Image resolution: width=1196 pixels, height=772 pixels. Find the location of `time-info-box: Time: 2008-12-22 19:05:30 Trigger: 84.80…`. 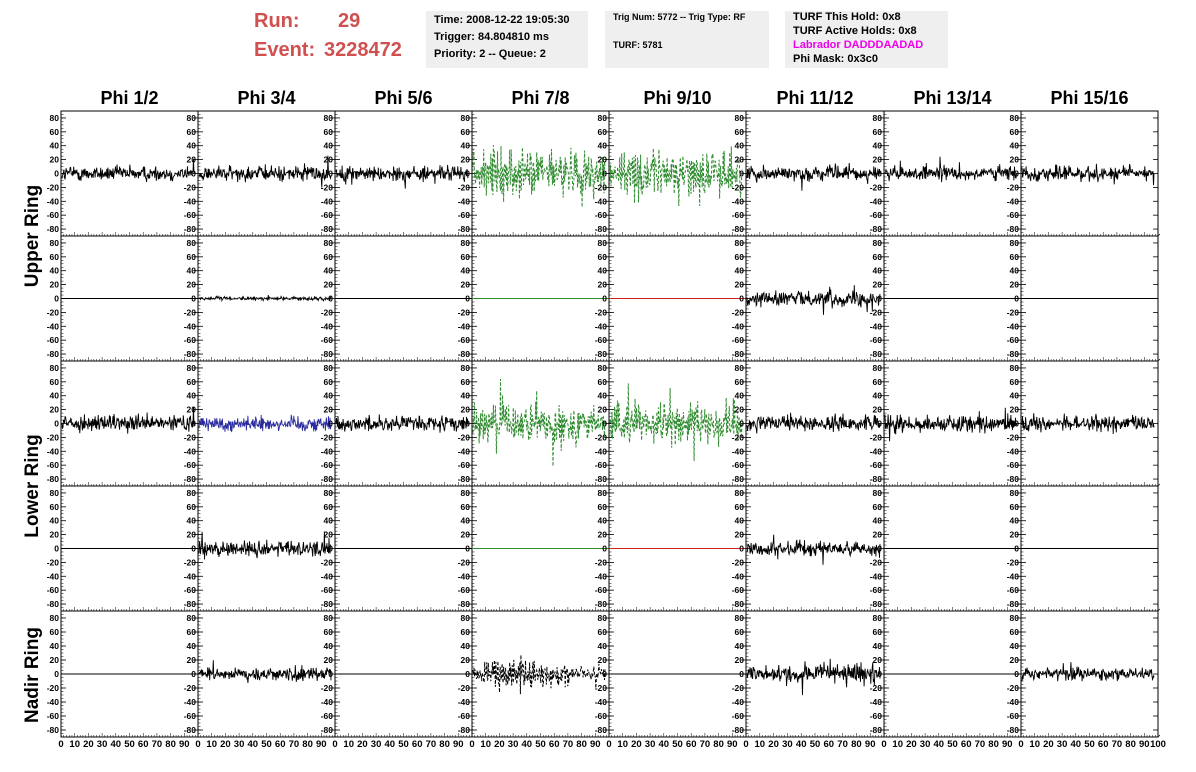

time-info-box: Time: 2008-12-22 19:05:30 Trigger: 84.80… is located at coordinates (507, 39).